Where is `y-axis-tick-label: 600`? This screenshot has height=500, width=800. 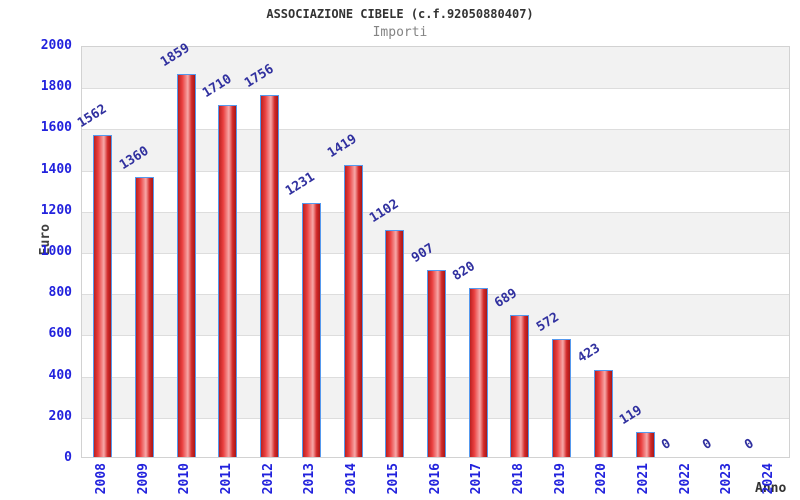
y-axis-tick-label: 600 is located at coordinates (60, 334).